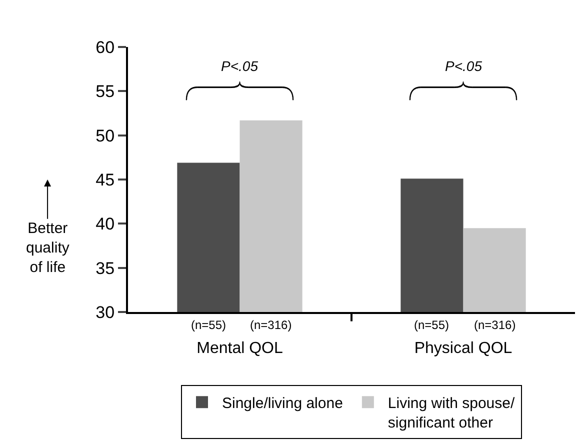 This screenshot has width=580, height=442. Describe the element at coordinates (452, 413) in the screenshot. I see `legend-label: Living with spouse/ significant other` at that location.